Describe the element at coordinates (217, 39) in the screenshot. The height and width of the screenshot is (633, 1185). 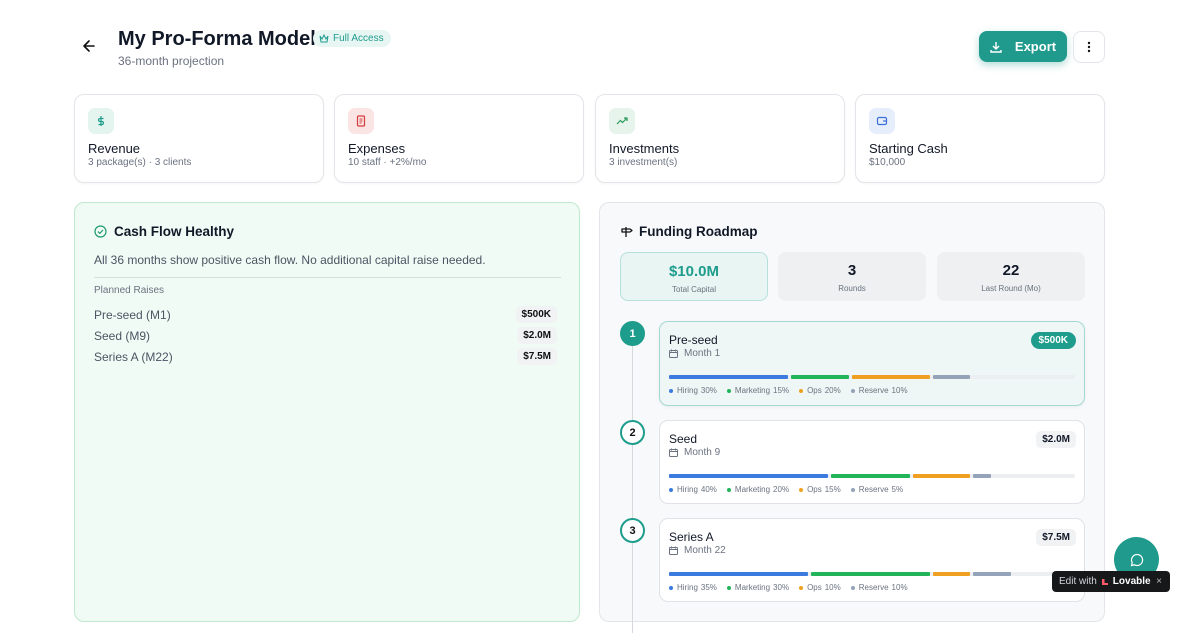
I see `page-title: My Pro-Forma Model` at that location.